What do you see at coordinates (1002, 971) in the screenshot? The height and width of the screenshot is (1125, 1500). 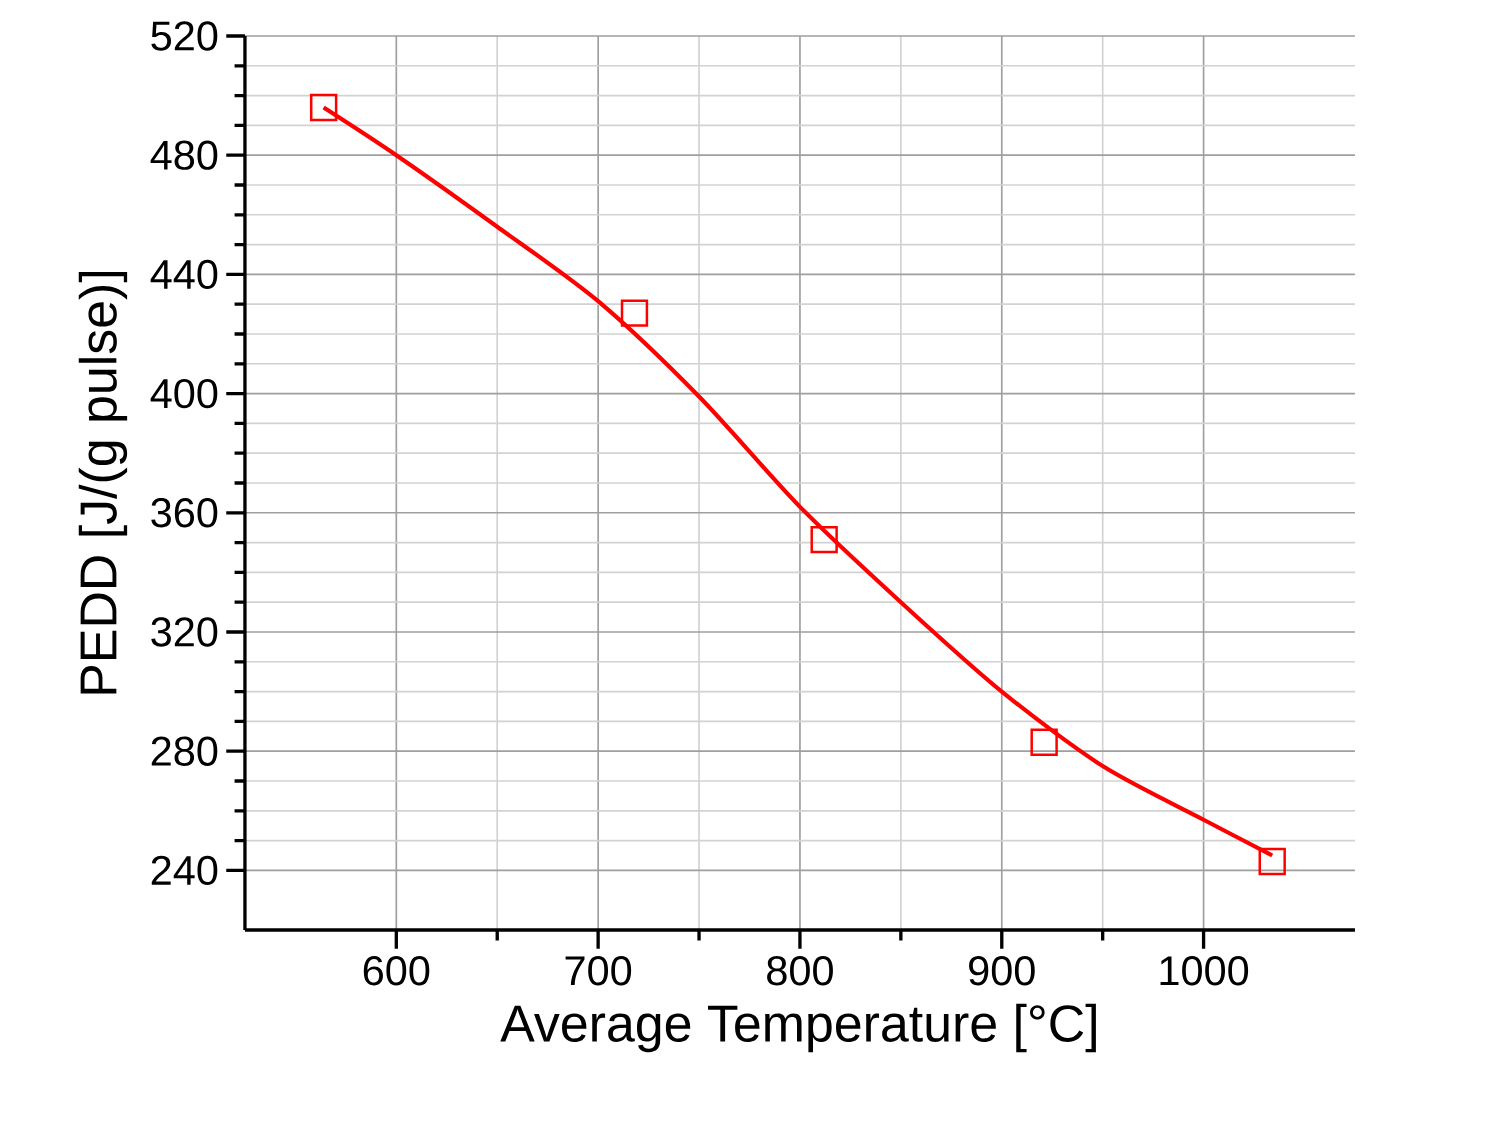 I see `x-tick-label: 900` at bounding box center [1002, 971].